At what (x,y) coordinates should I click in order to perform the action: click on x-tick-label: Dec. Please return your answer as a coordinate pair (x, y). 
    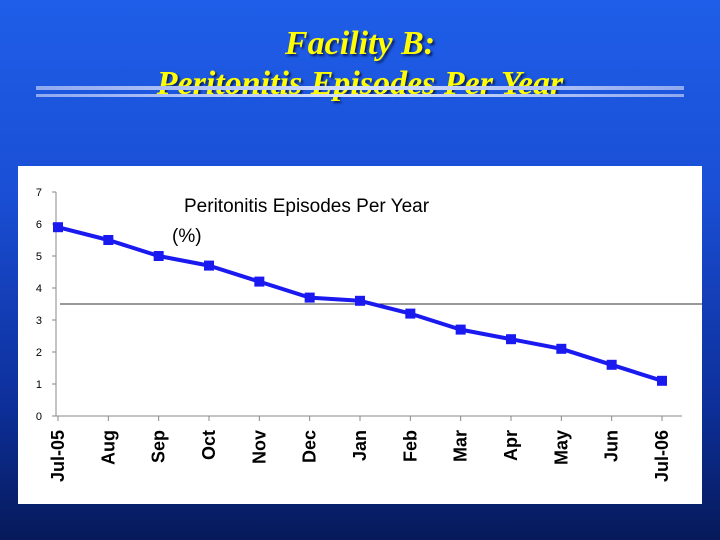
    Looking at the image, I should click on (310, 446).